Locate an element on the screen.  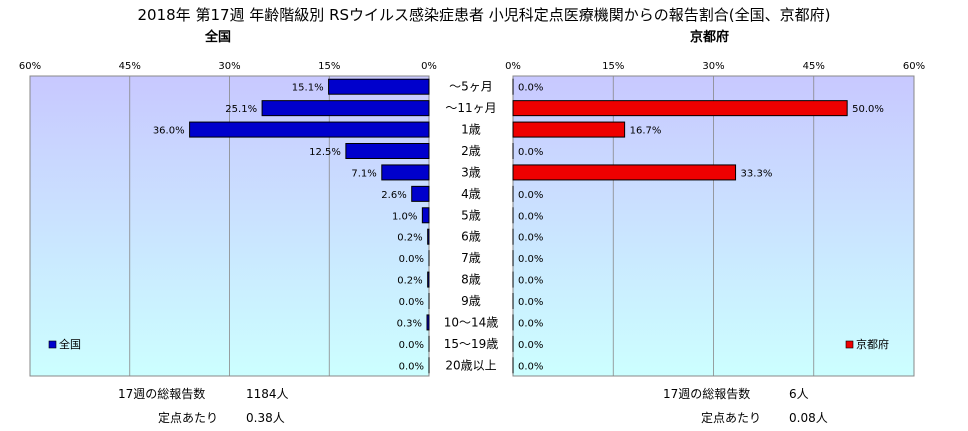
footer-right-per-label: 定点あたり is located at coordinates (731, 418).